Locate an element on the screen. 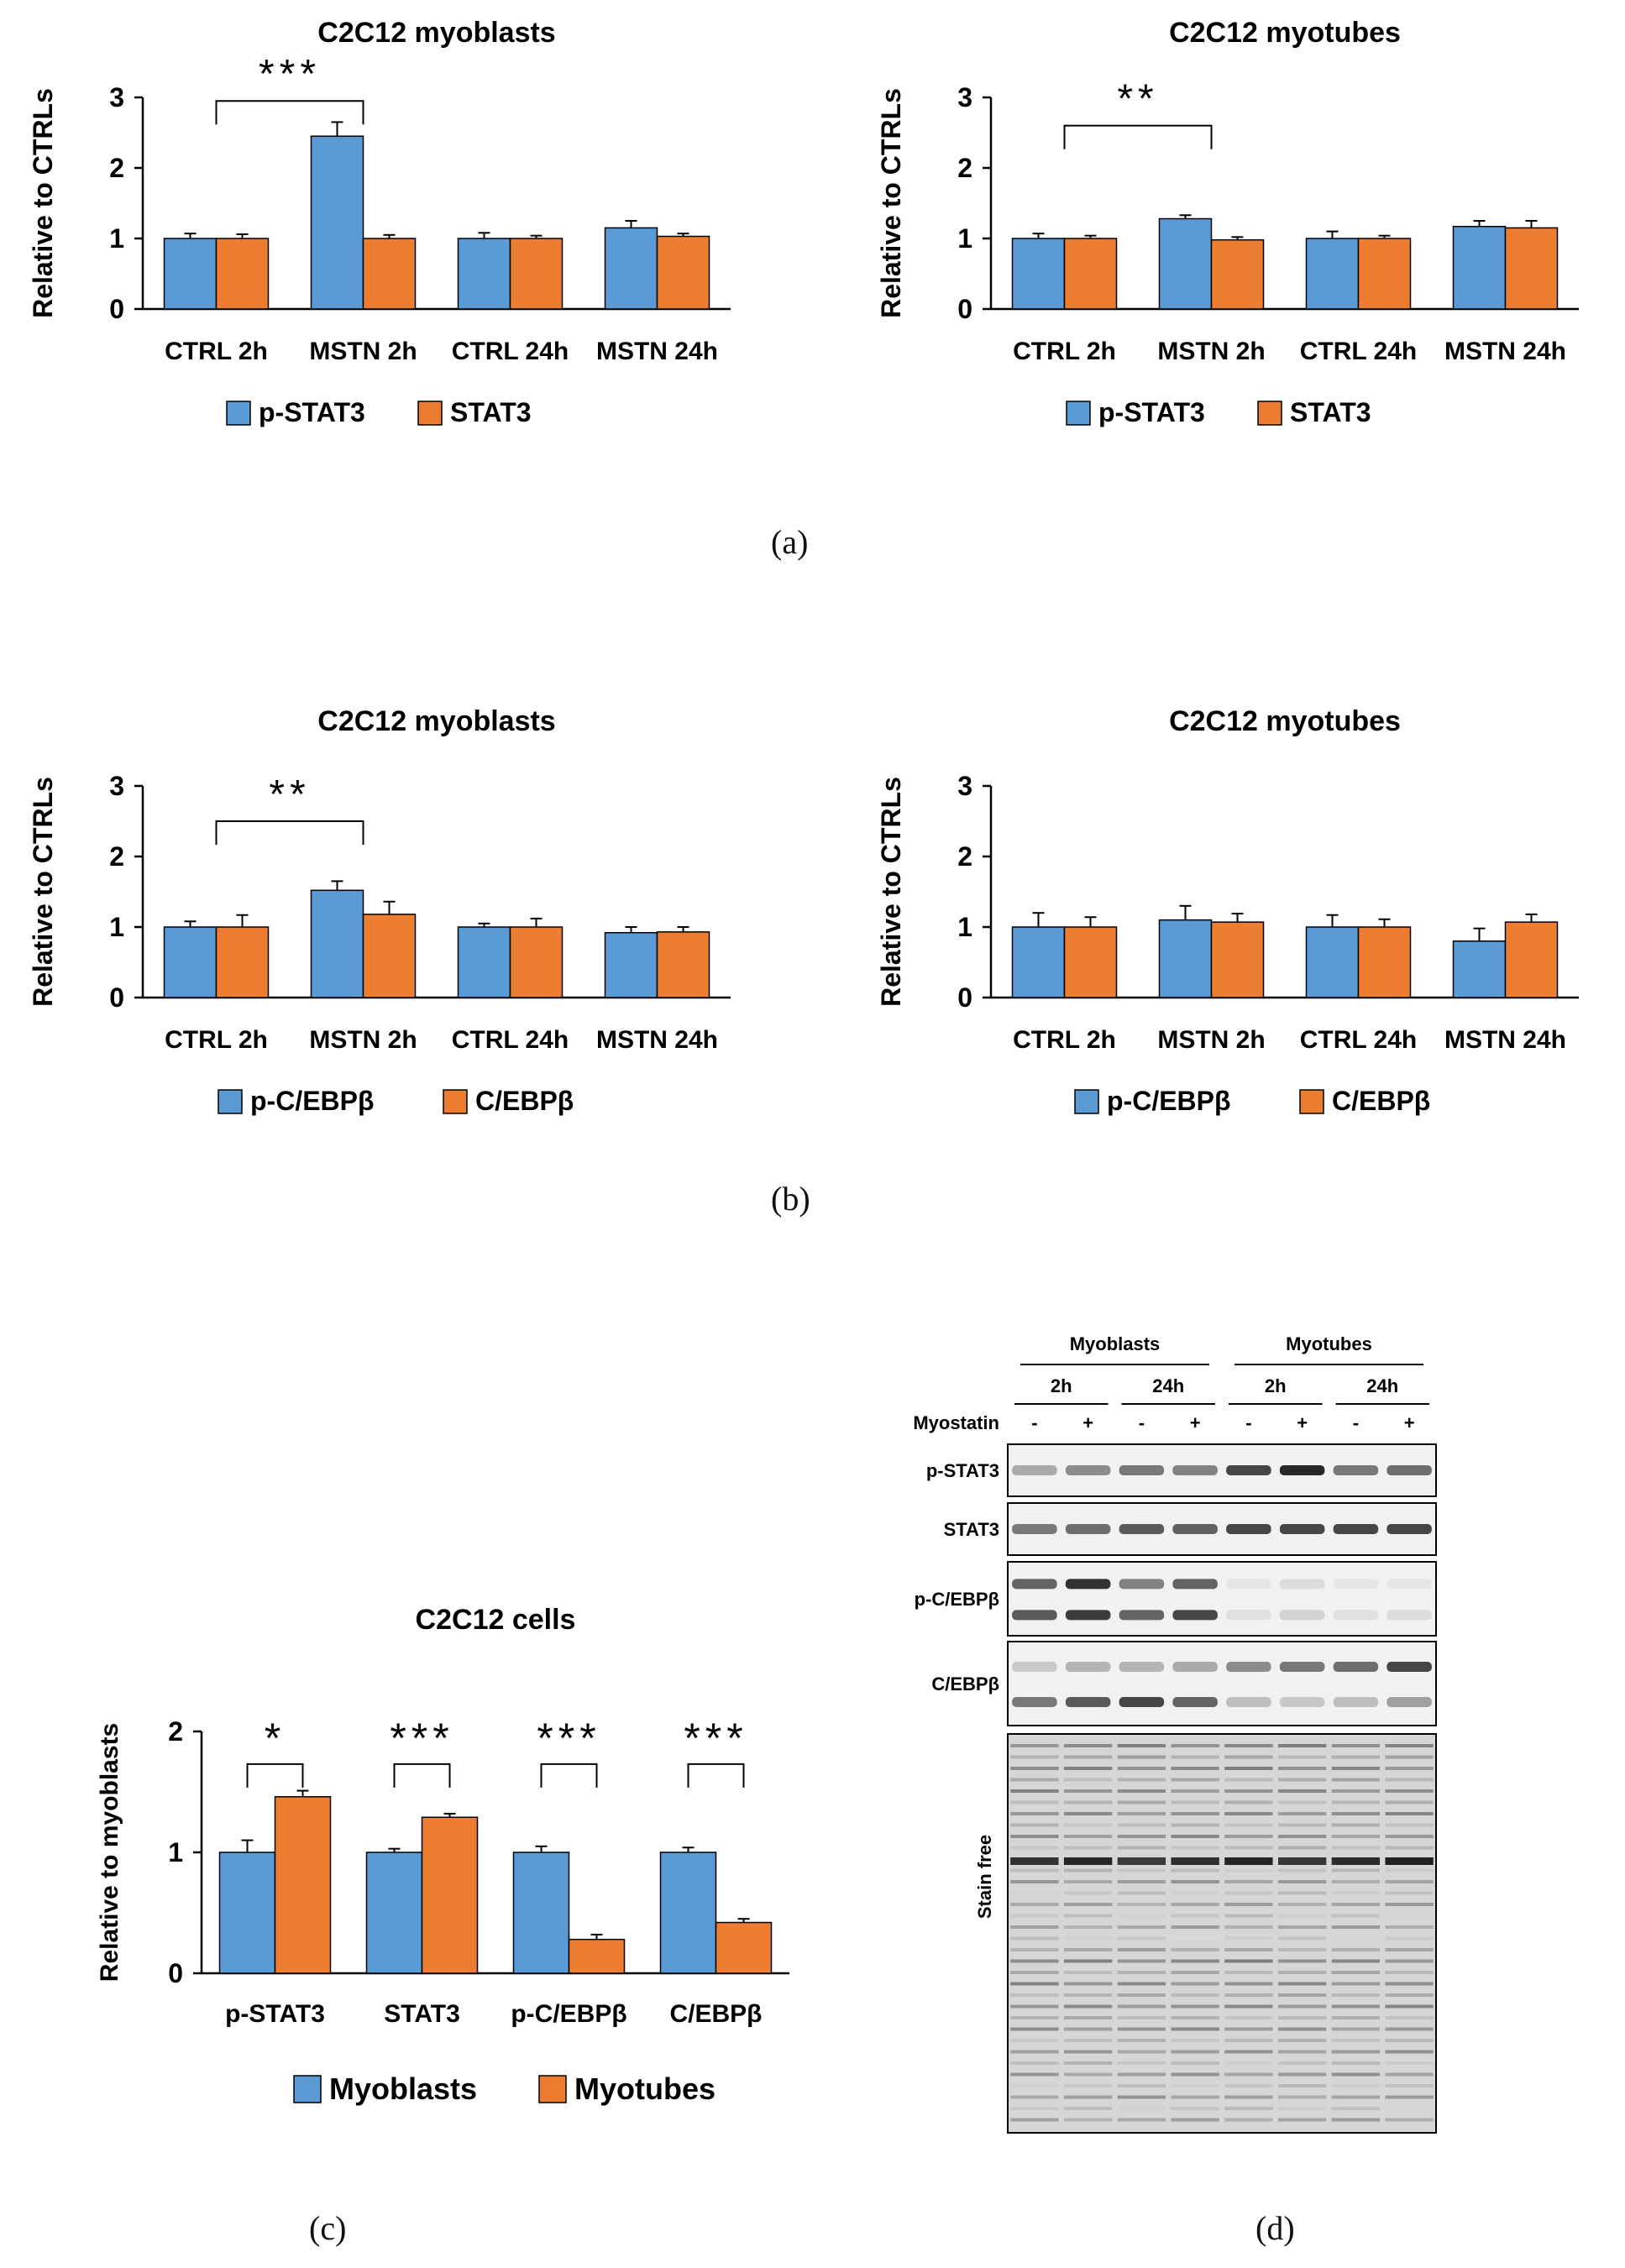 Image resolution: width=1625 pixels, height=2268 pixels. legend-label: p-C/EBPβ is located at coordinates (312, 1101).